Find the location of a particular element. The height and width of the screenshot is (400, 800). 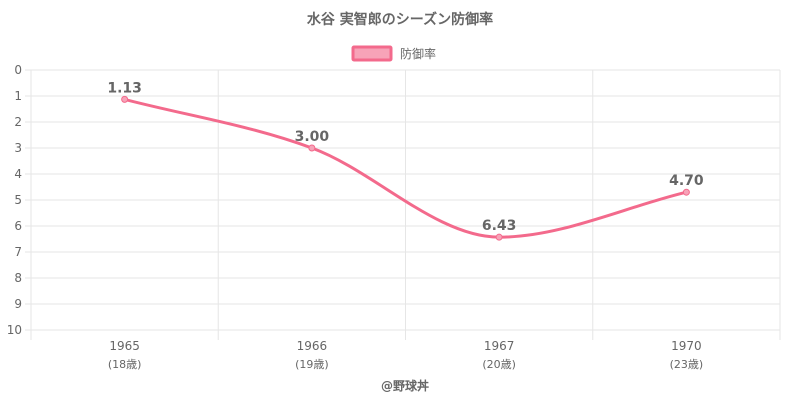

y-tick-label: 9 is located at coordinates (18, 304).